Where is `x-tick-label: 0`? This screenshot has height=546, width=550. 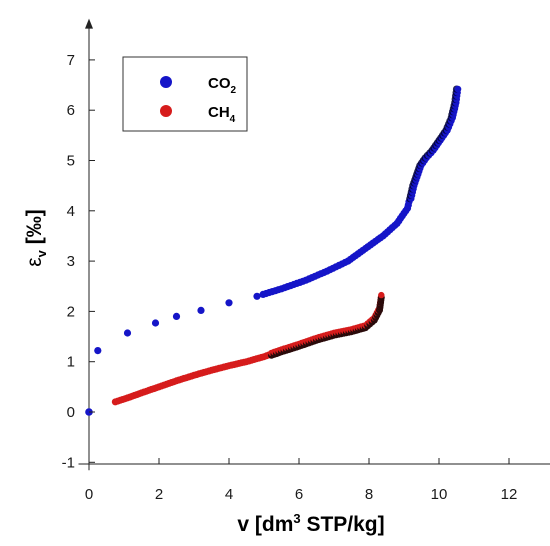
x-tick-label: 0 is located at coordinates (89, 494).